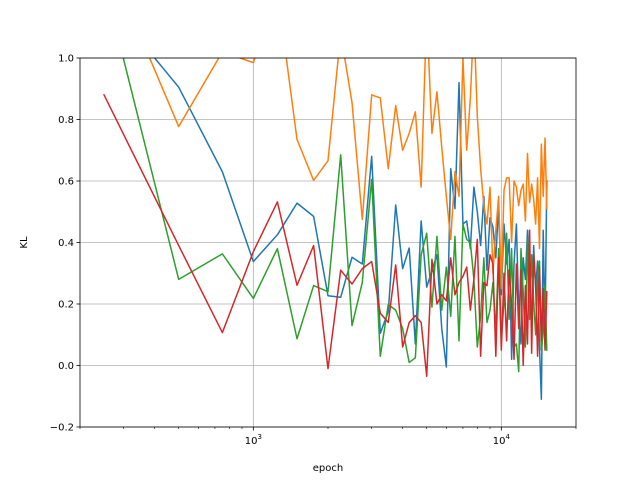 This screenshot has width=640, height=480. I want to click on y-tick-label: −0.2, so click(62, 428).